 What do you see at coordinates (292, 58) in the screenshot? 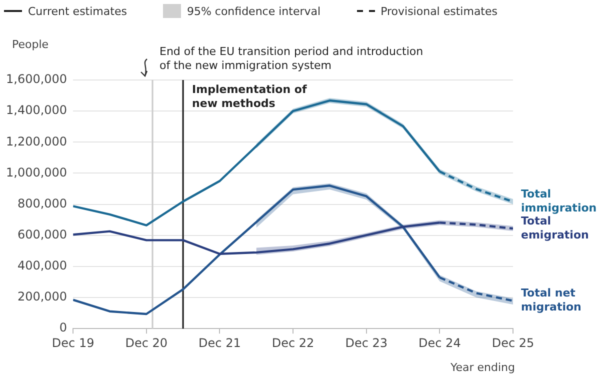
I see `ref-line-label: End of the EU transition period and introduction of the new immigration system` at bounding box center [292, 58].